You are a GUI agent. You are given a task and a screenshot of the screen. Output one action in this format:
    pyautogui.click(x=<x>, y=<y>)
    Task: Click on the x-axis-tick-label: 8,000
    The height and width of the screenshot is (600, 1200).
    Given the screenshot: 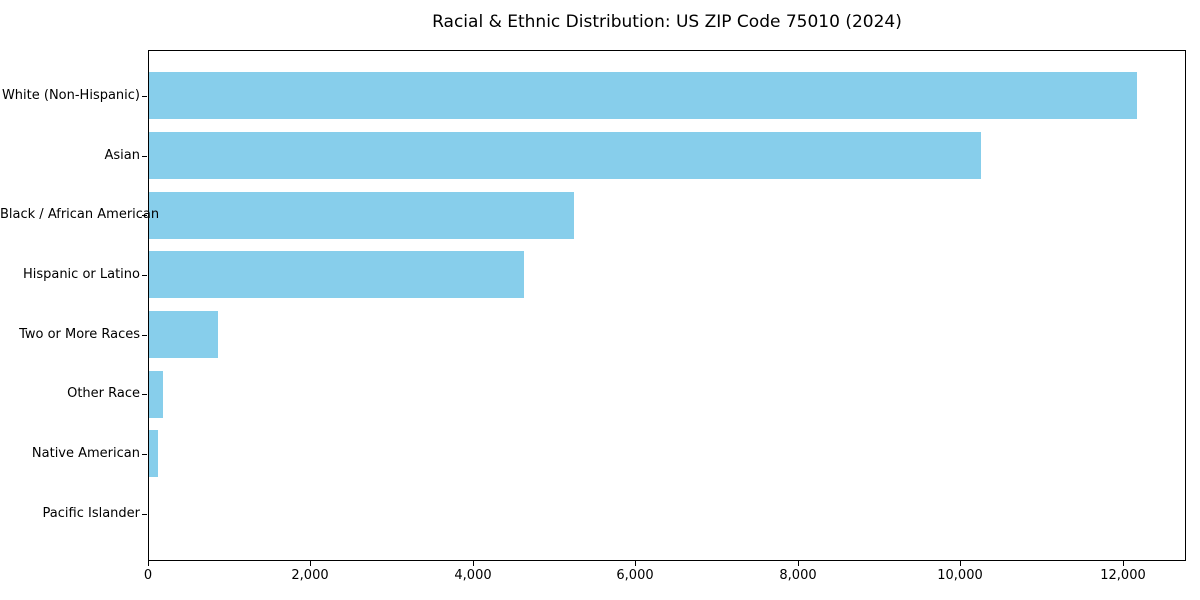 What is the action you would take?
    pyautogui.click(x=798, y=575)
    